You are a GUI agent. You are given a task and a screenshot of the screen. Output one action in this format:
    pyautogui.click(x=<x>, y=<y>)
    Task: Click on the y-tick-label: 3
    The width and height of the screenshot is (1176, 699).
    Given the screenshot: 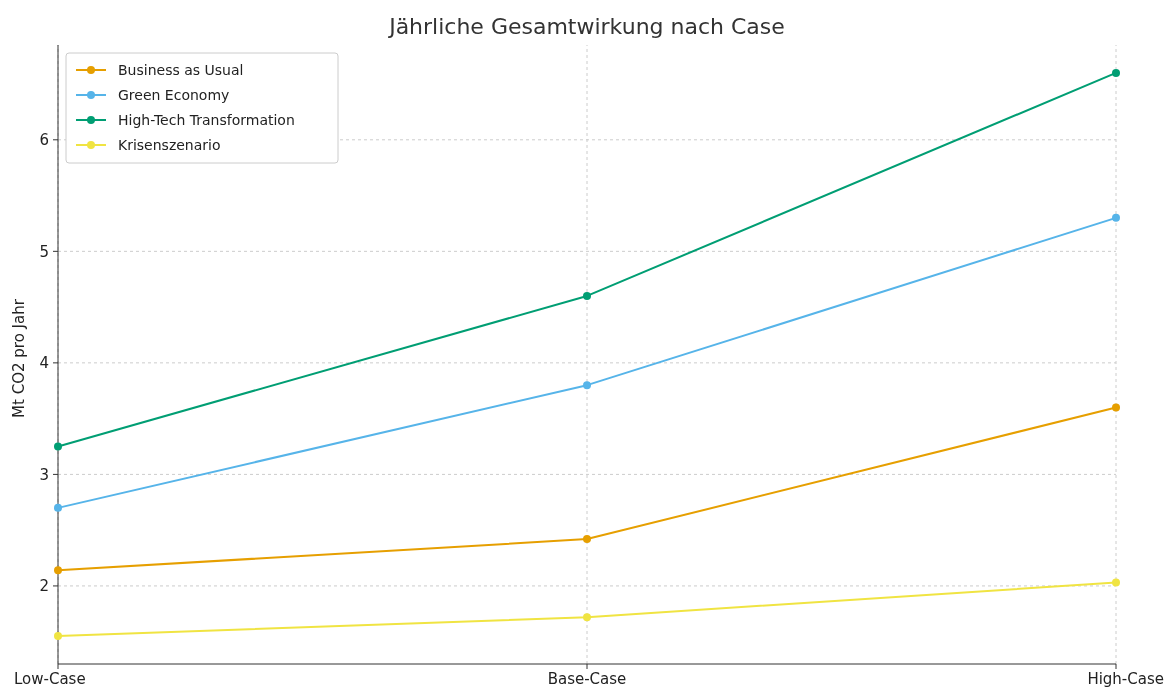 What is the action you would take?
    pyautogui.click(x=44, y=474)
    